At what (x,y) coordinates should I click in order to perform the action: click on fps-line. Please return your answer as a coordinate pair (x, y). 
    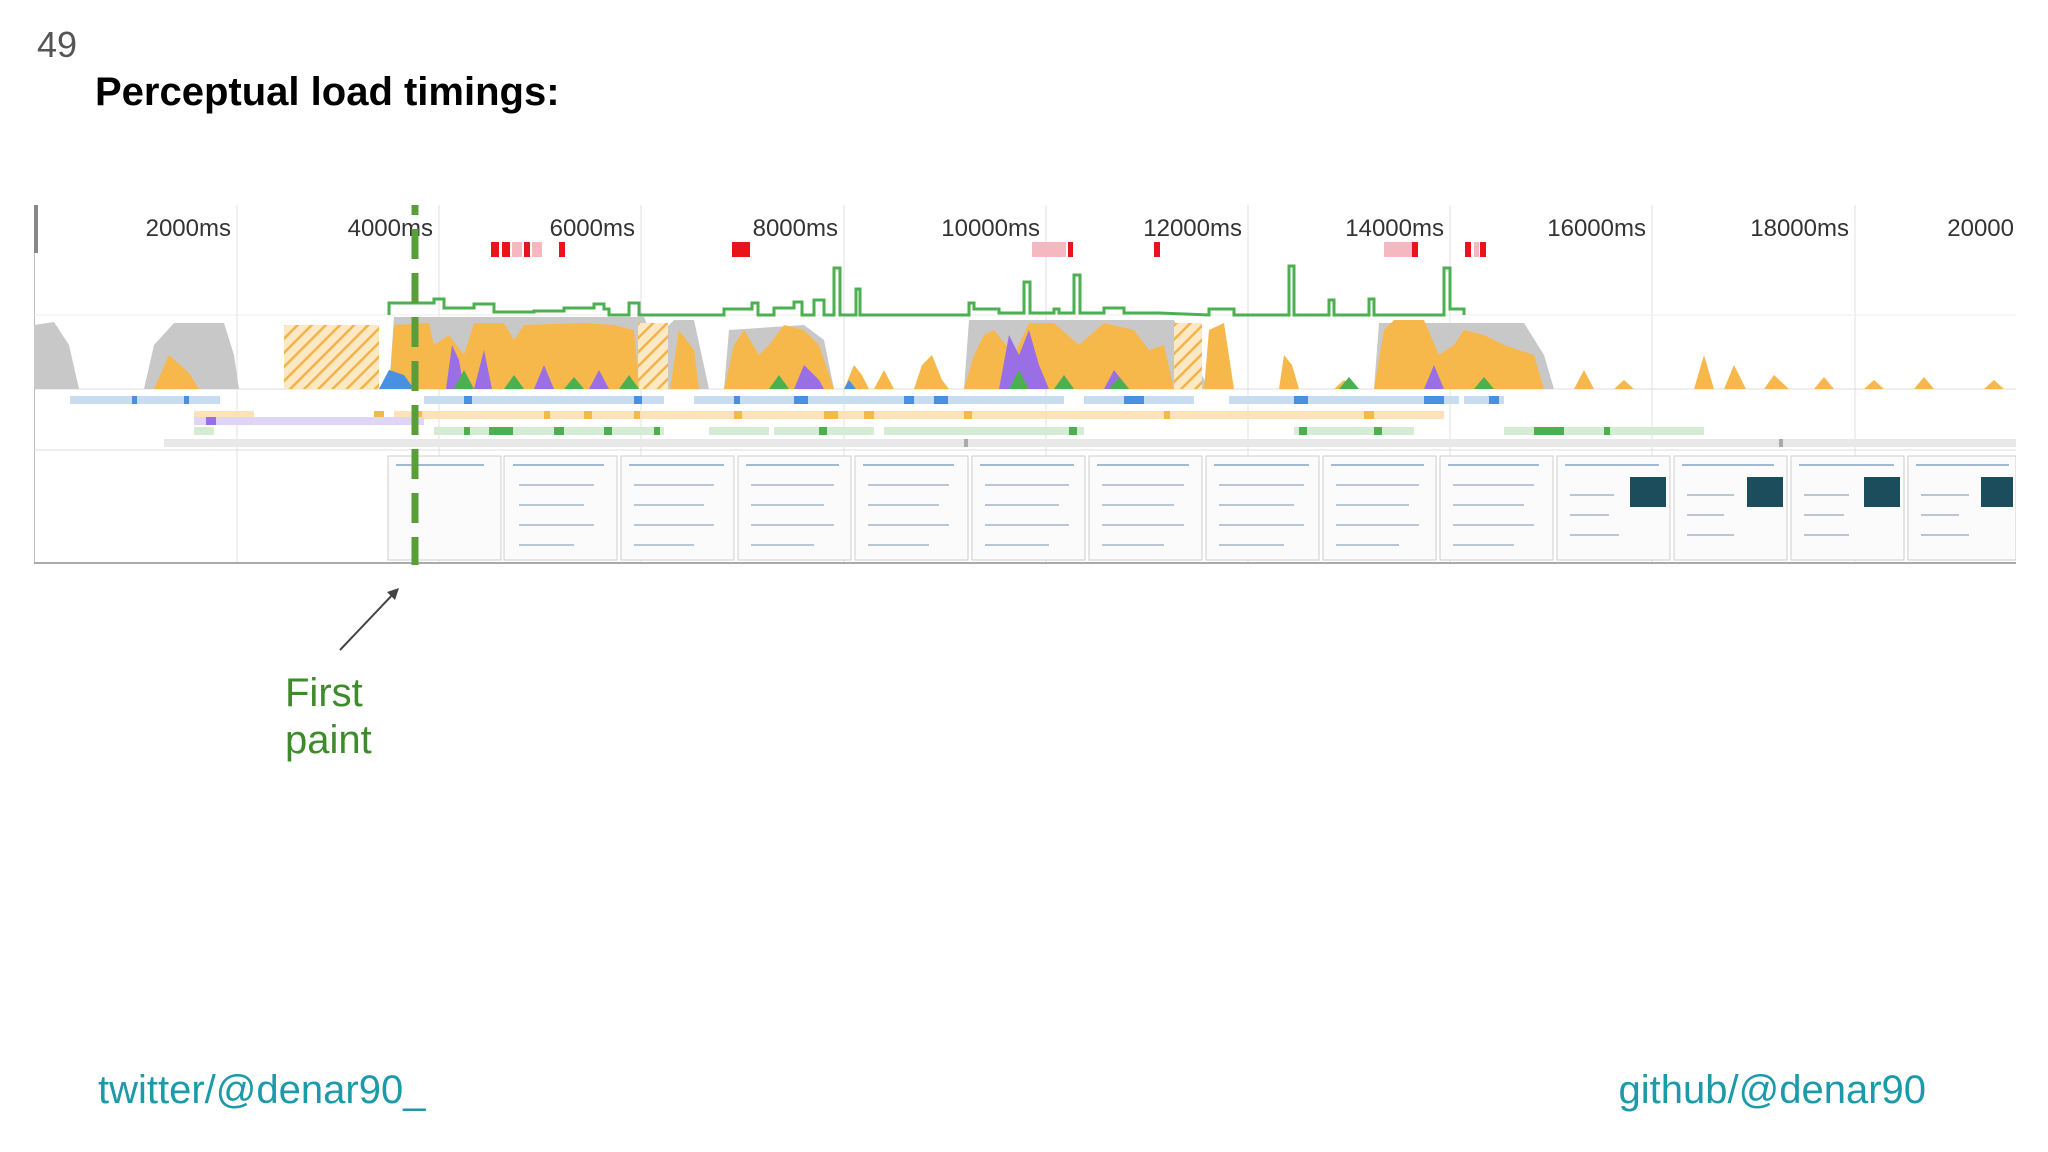
    Looking at the image, I should click on (926, 290).